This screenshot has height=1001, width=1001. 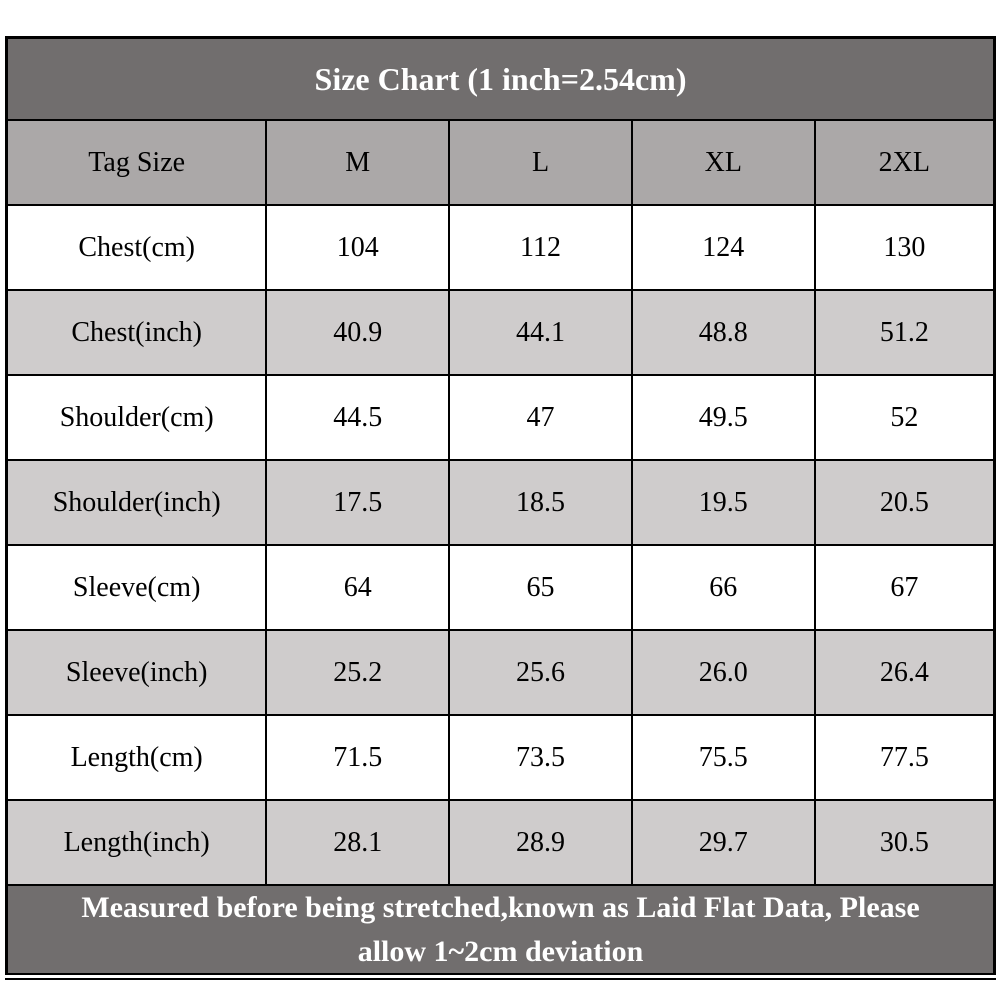 What do you see at coordinates (540, 587) in the screenshot?
I see `cell: 65` at bounding box center [540, 587].